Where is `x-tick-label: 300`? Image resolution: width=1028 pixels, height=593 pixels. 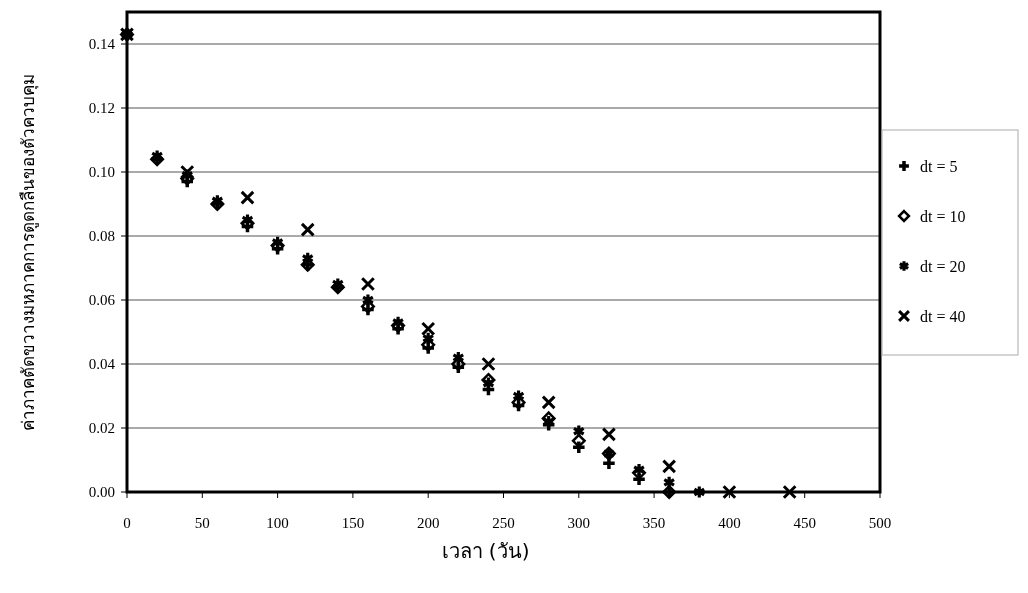 x-tick-label: 300 is located at coordinates (579, 523).